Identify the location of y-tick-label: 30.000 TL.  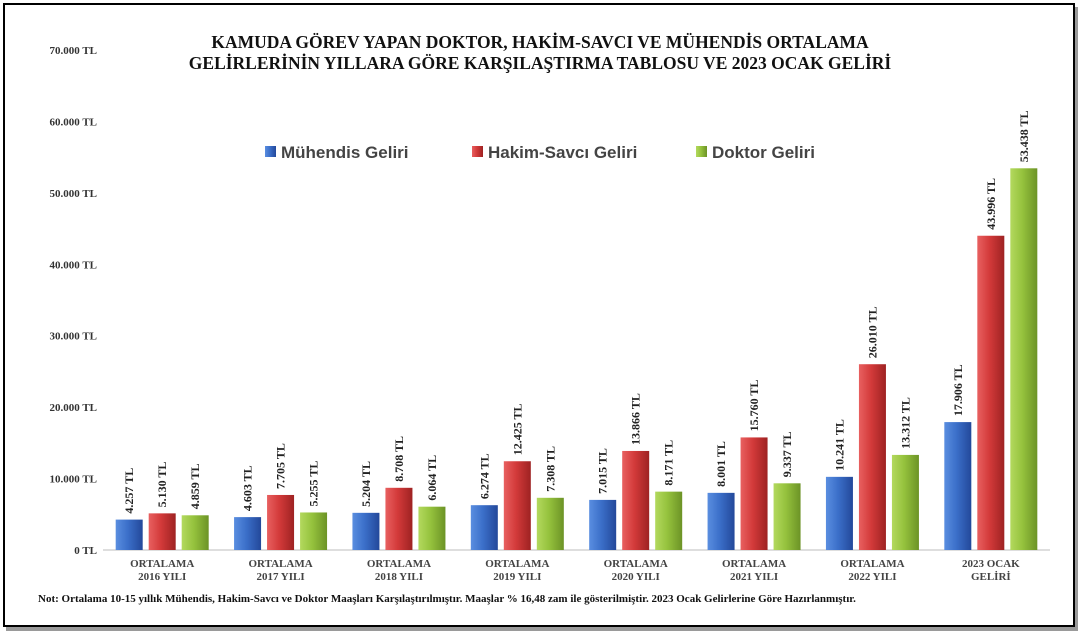
(73, 337).